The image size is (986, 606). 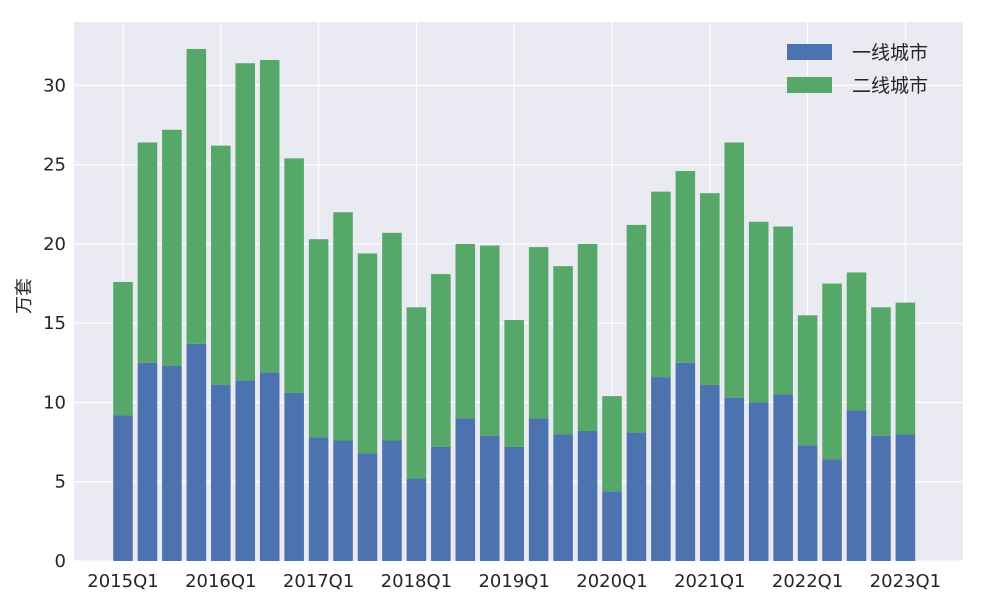 I want to click on y-tick-label: 15, so click(x=54, y=323).